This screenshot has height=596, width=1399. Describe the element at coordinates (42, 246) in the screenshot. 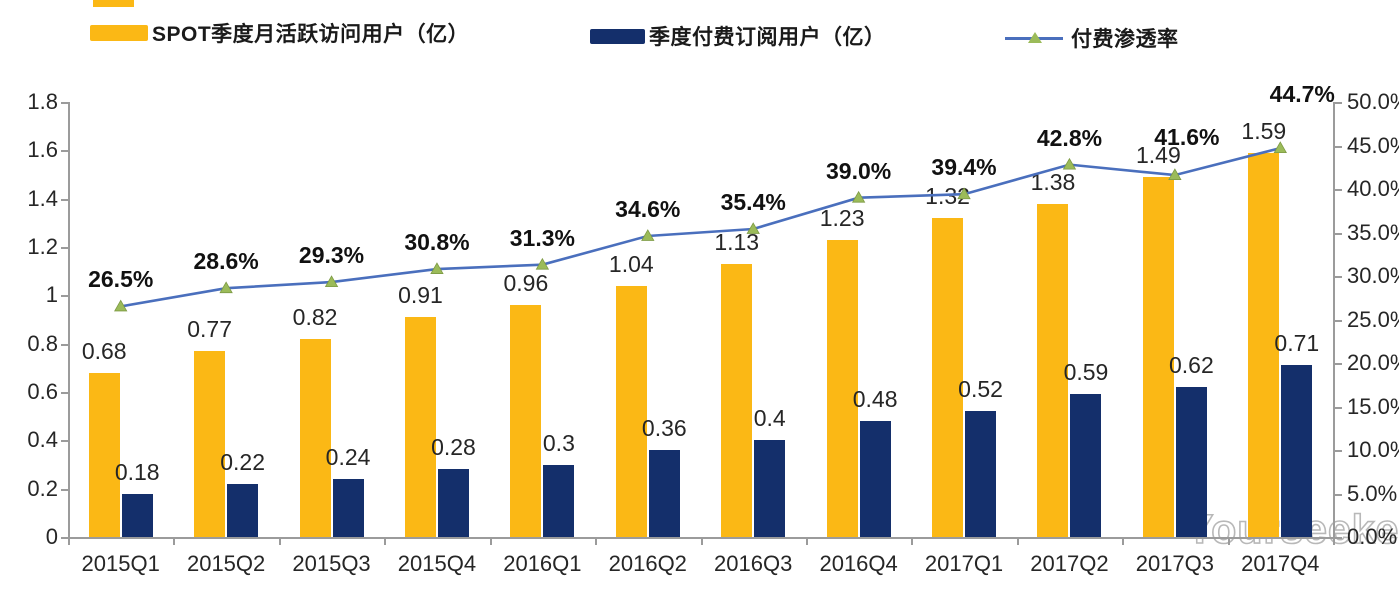

I see `y-axis-left-label: 1.2` at that location.